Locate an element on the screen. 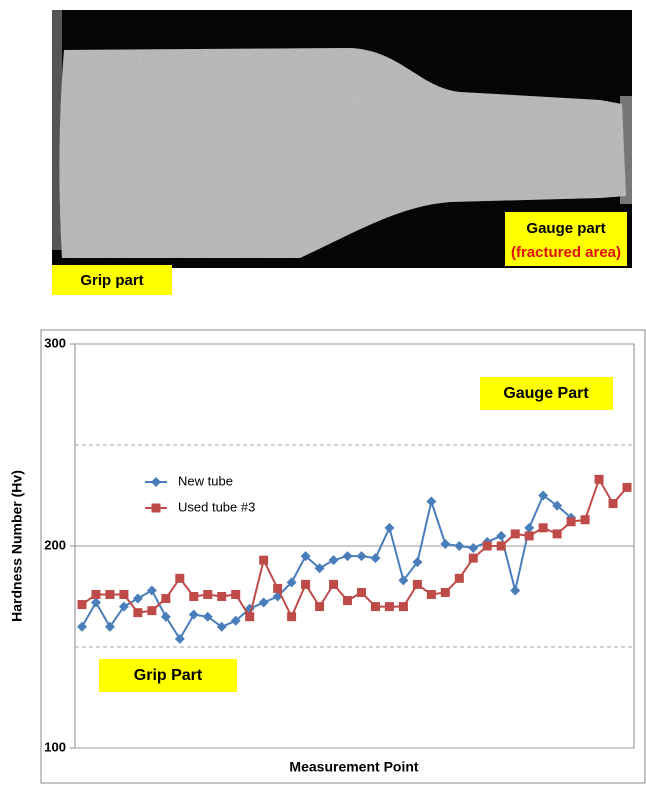  legend-label: New tube is located at coordinates (205, 480).